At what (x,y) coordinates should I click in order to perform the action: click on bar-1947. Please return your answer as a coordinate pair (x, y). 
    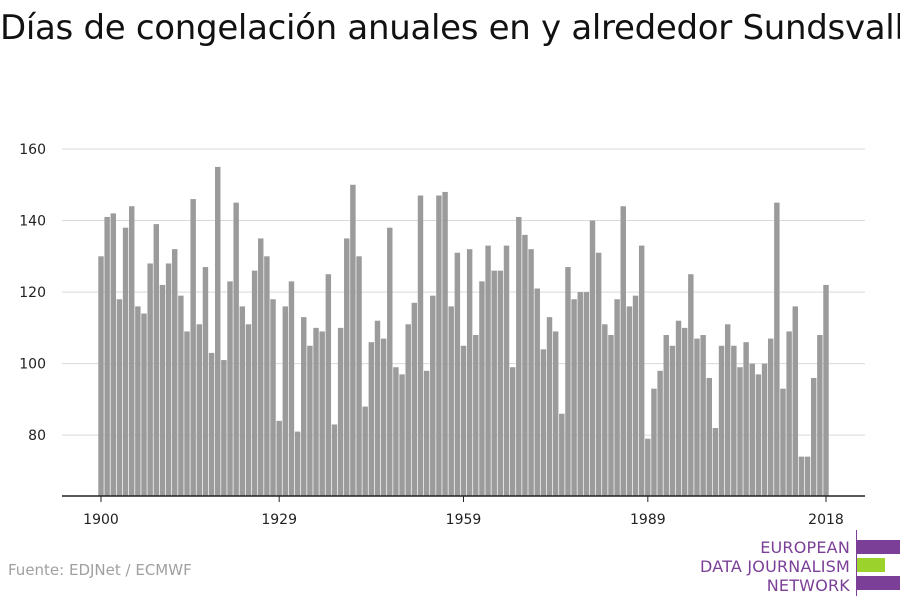
    Looking at the image, I should click on (390, 361).